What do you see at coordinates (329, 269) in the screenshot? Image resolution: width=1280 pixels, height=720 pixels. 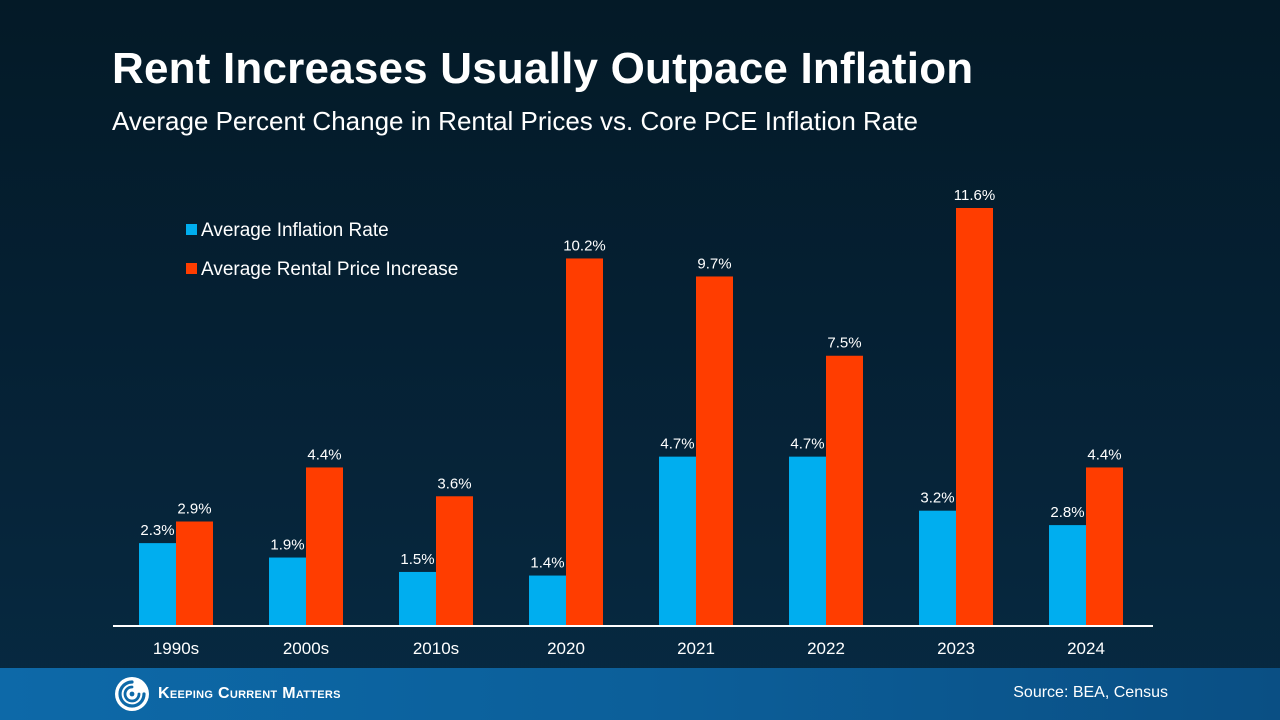 I see `legend-label: Average Rental Price Increase` at bounding box center [329, 269].